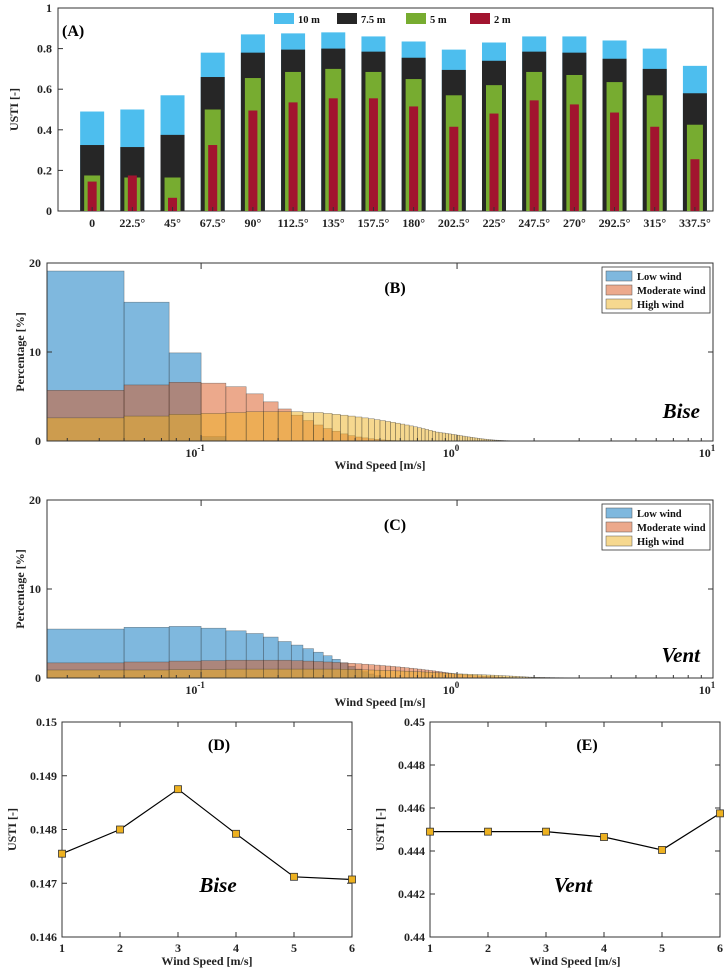 Image resolution: width=726 pixels, height=975 pixels. I want to click on legend-swatch-low-wind, so click(619, 276).